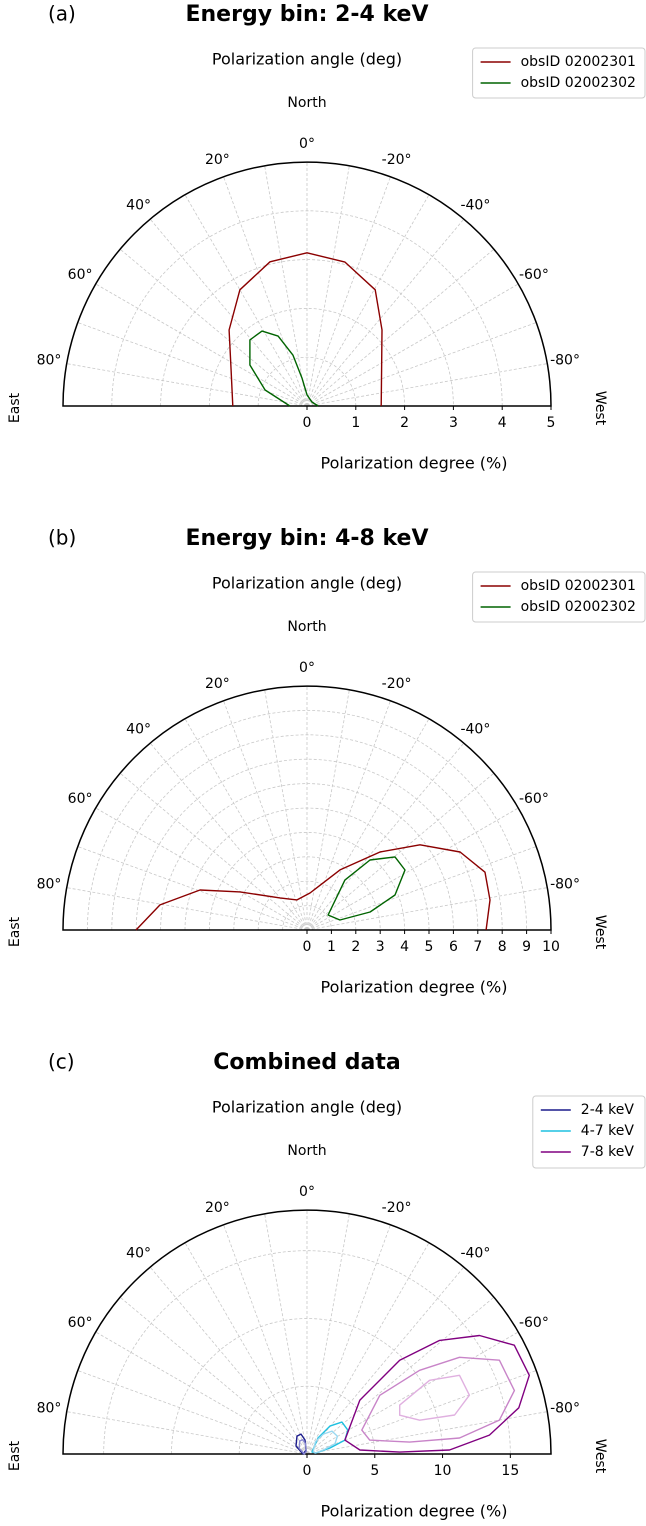 Image resolution: width=646 pixels, height=1526 pixels. Describe the element at coordinates (49, 361) in the screenshot. I see `angle-tick-label: 80°` at that location.